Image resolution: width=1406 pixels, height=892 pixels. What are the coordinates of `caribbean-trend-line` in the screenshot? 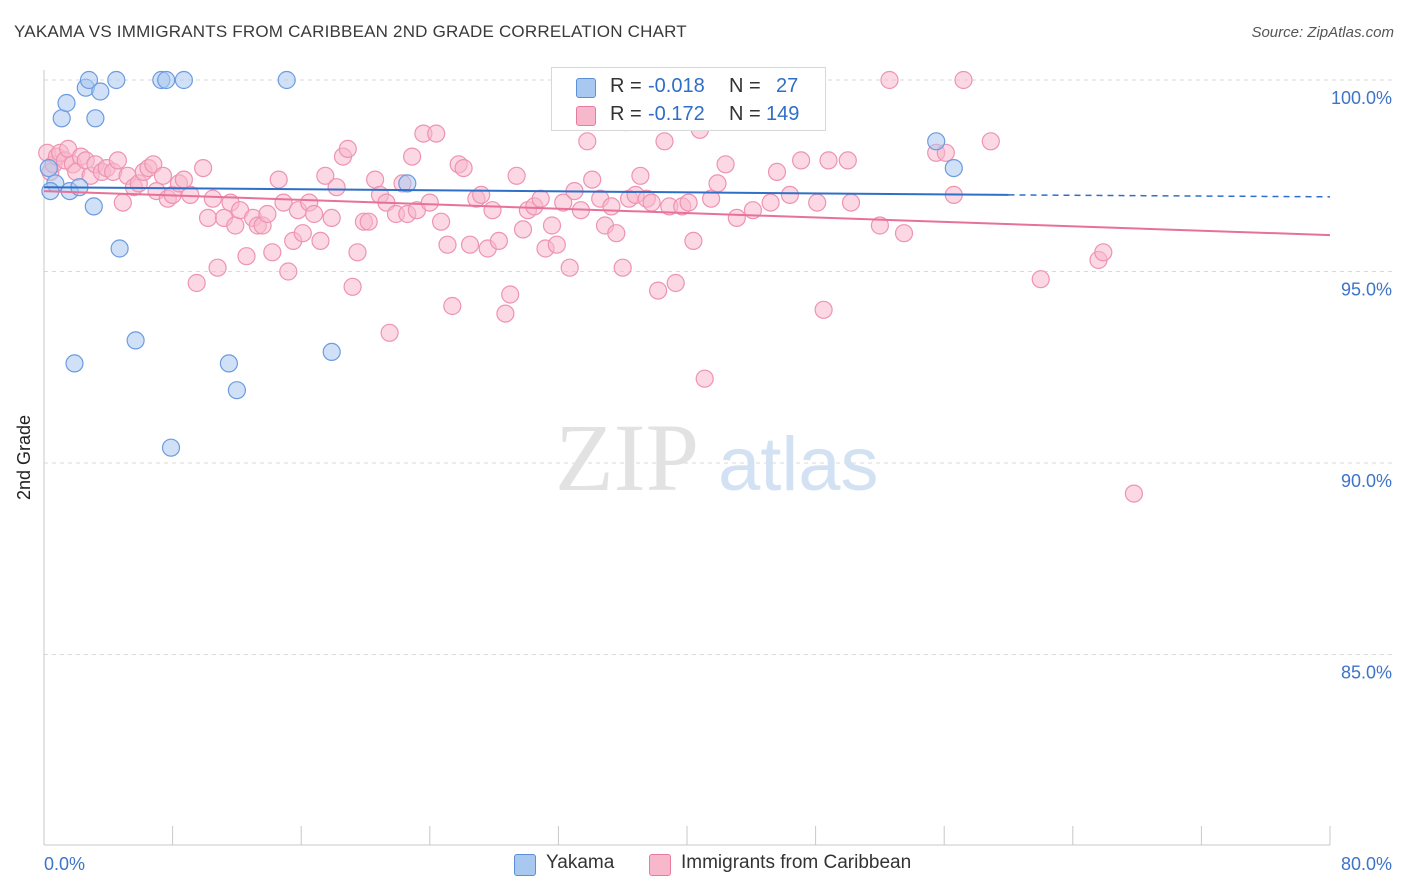 It's located at (687, 213).